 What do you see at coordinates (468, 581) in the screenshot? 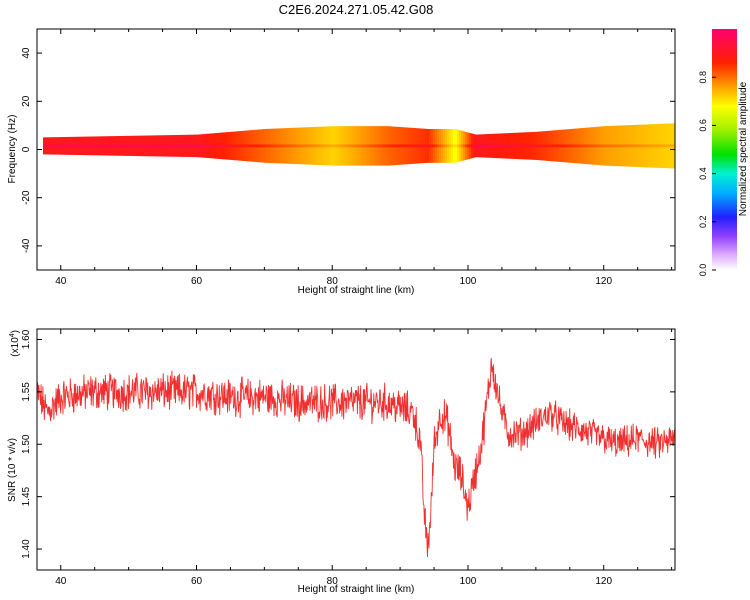
I see `snr-x-tick-label: 100` at bounding box center [468, 581].